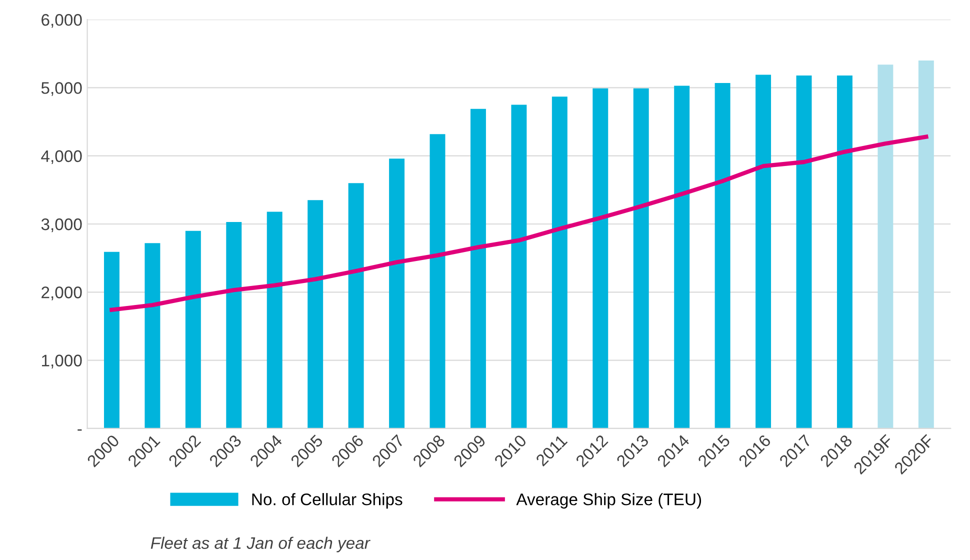 The image size is (970, 560). I want to click on y-tick-label: 2,000, so click(62, 293).